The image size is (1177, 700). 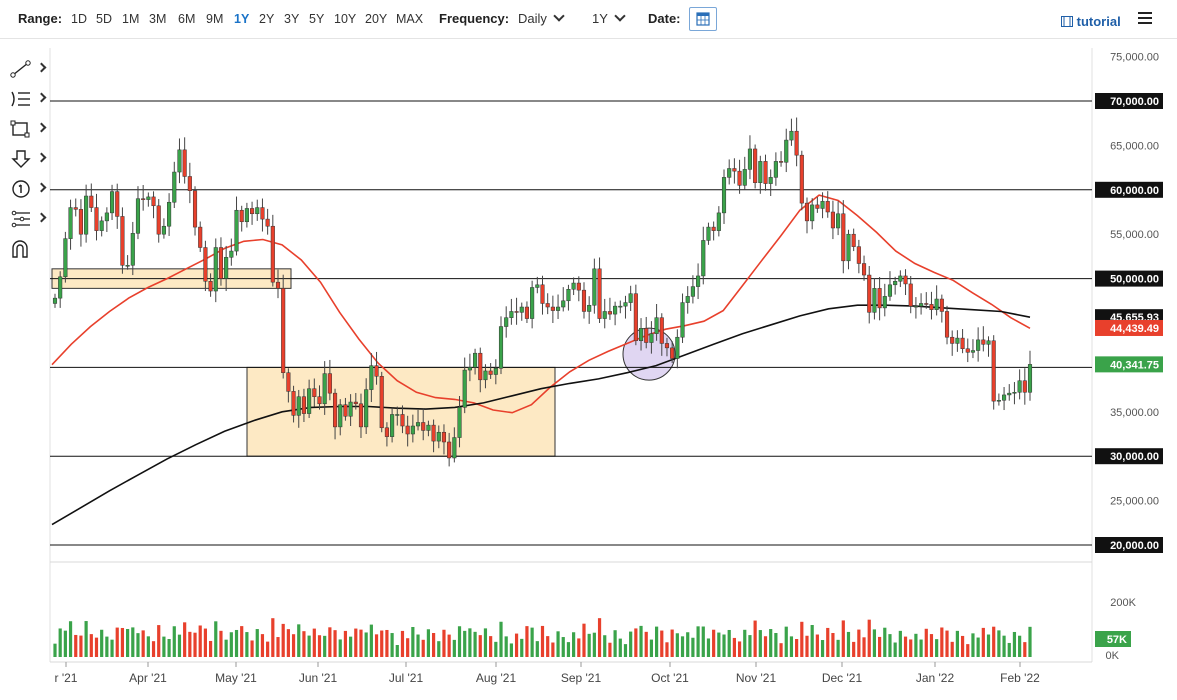 What do you see at coordinates (215, 19) in the screenshot?
I see `range-9m: 9M` at bounding box center [215, 19].